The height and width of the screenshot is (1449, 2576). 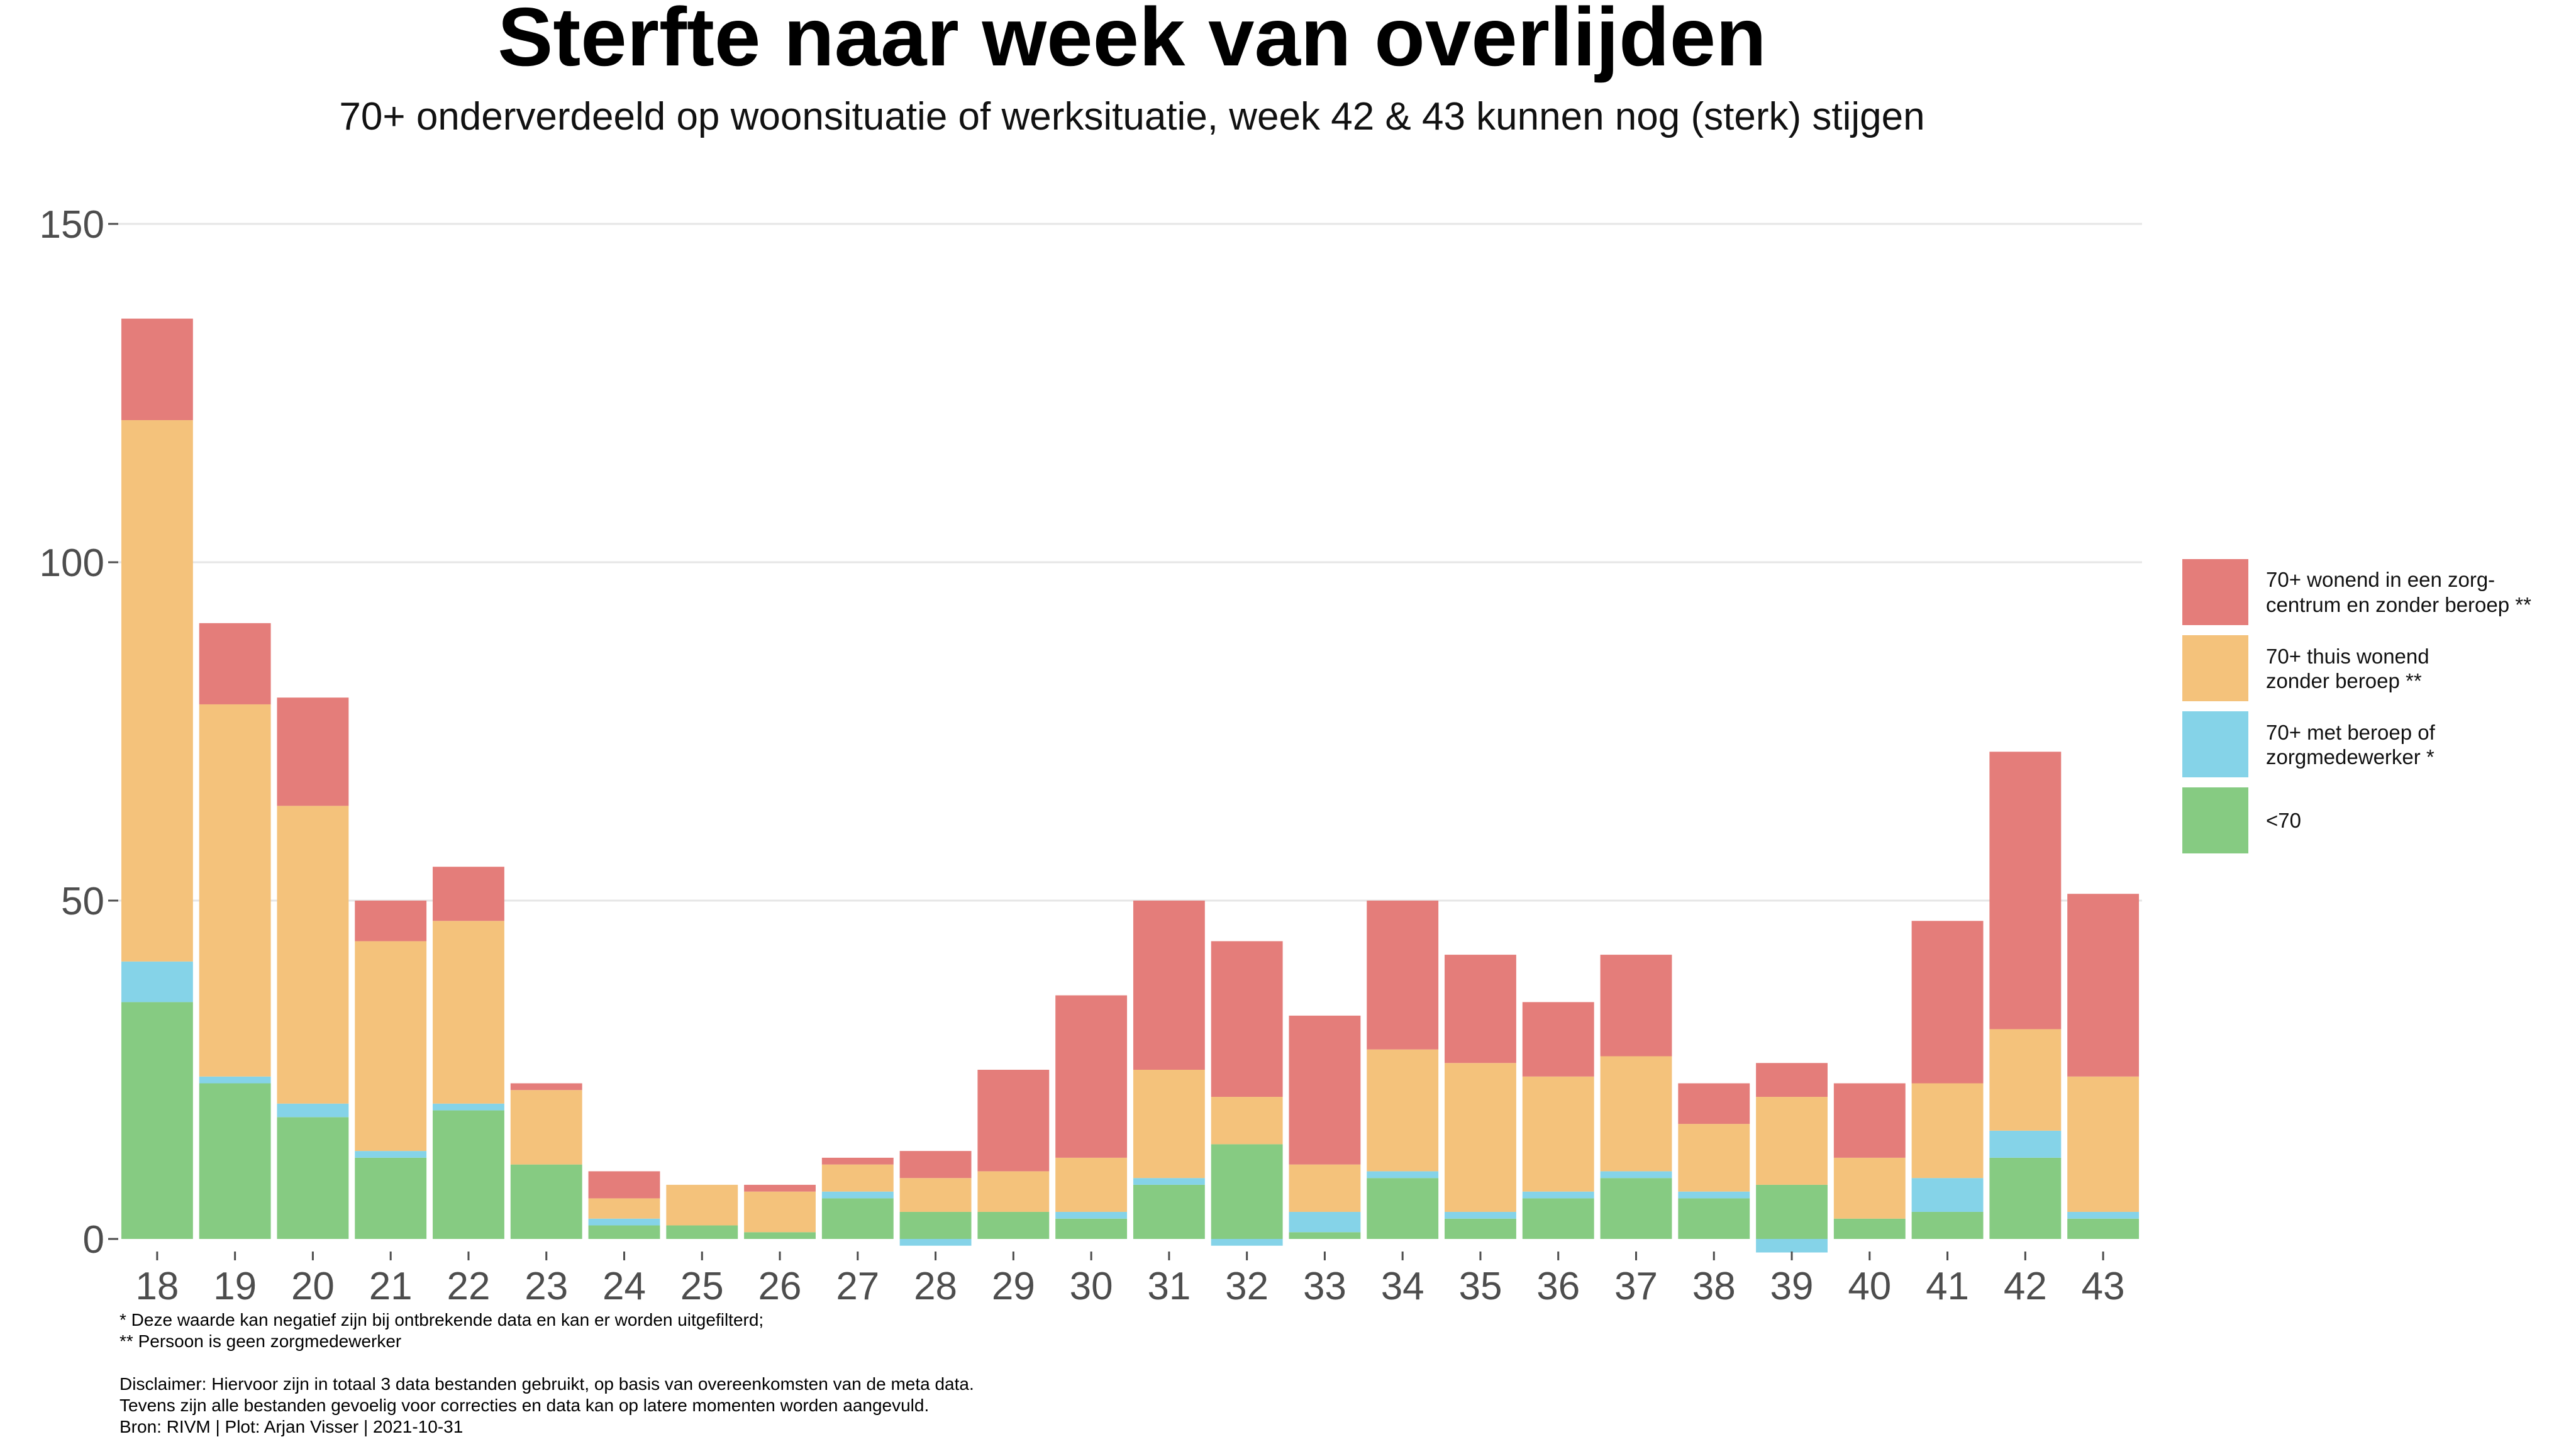 What do you see at coordinates (546, 1286) in the screenshot?
I see `xtick-label-23: 23` at bounding box center [546, 1286].